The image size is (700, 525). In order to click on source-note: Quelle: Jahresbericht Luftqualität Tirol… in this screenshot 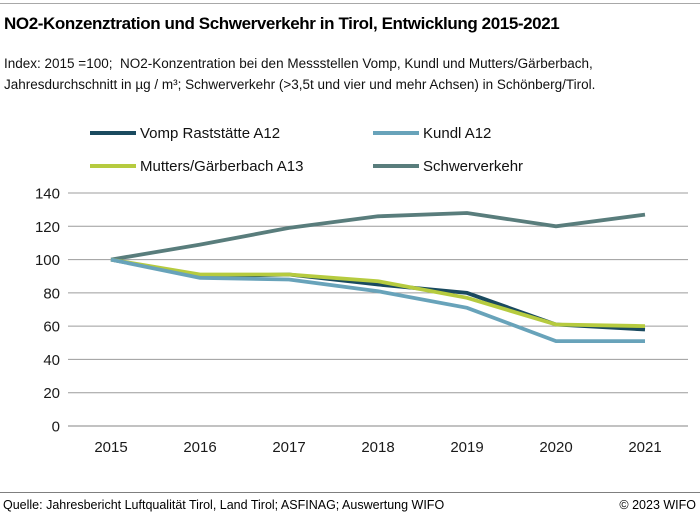, I will do `click(224, 505)`.